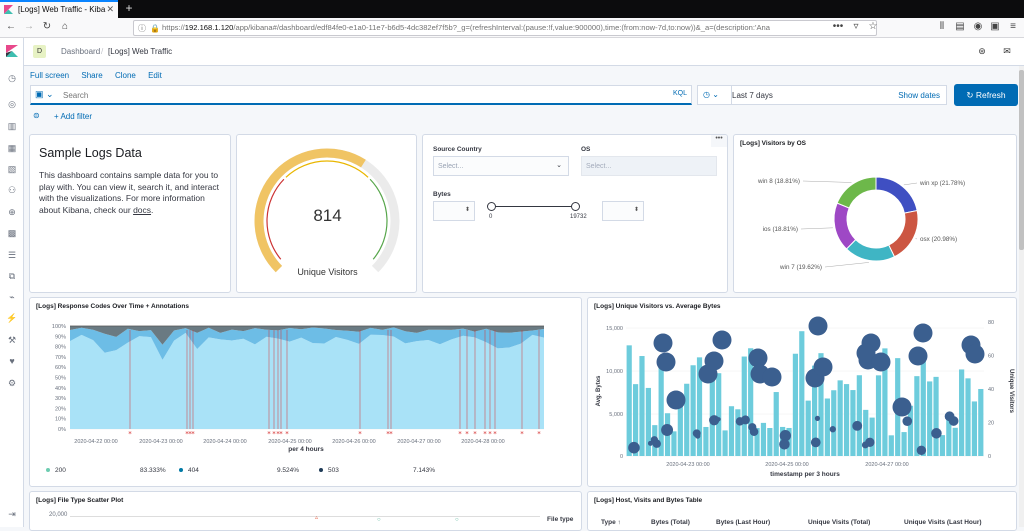 The image size is (1024, 531). Describe the element at coordinates (12, 233) in the screenshot. I see `infrastructure-icon: ▩` at that location.